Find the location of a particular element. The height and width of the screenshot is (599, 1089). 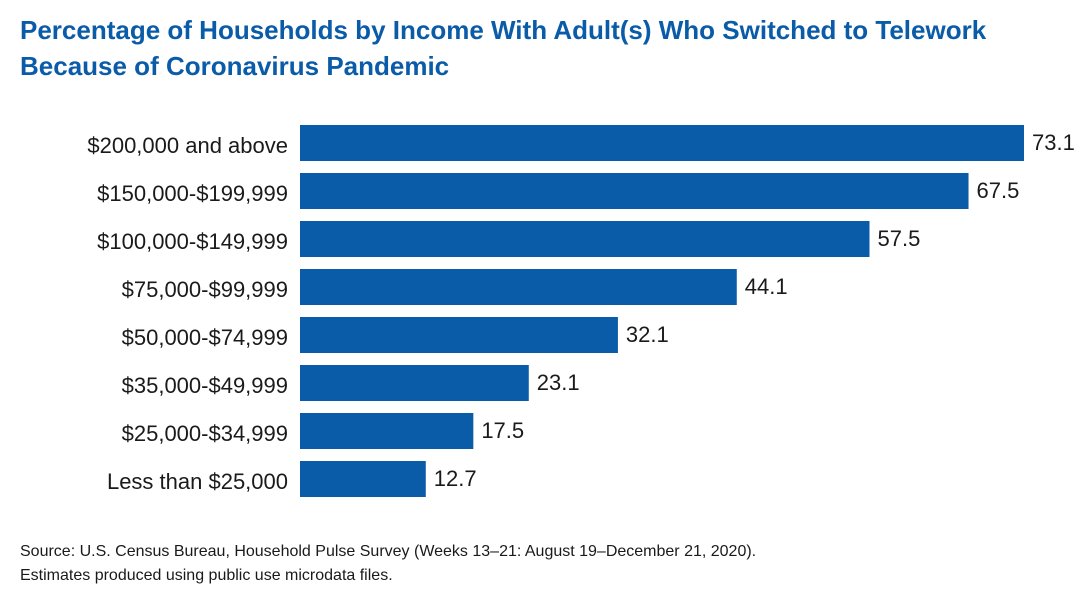

value-label: 12.7 is located at coordinates (455, 478).